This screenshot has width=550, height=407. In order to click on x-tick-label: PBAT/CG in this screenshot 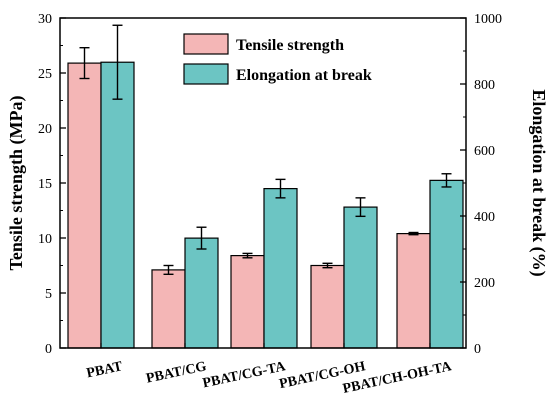, I will do `click(176, 372)`.